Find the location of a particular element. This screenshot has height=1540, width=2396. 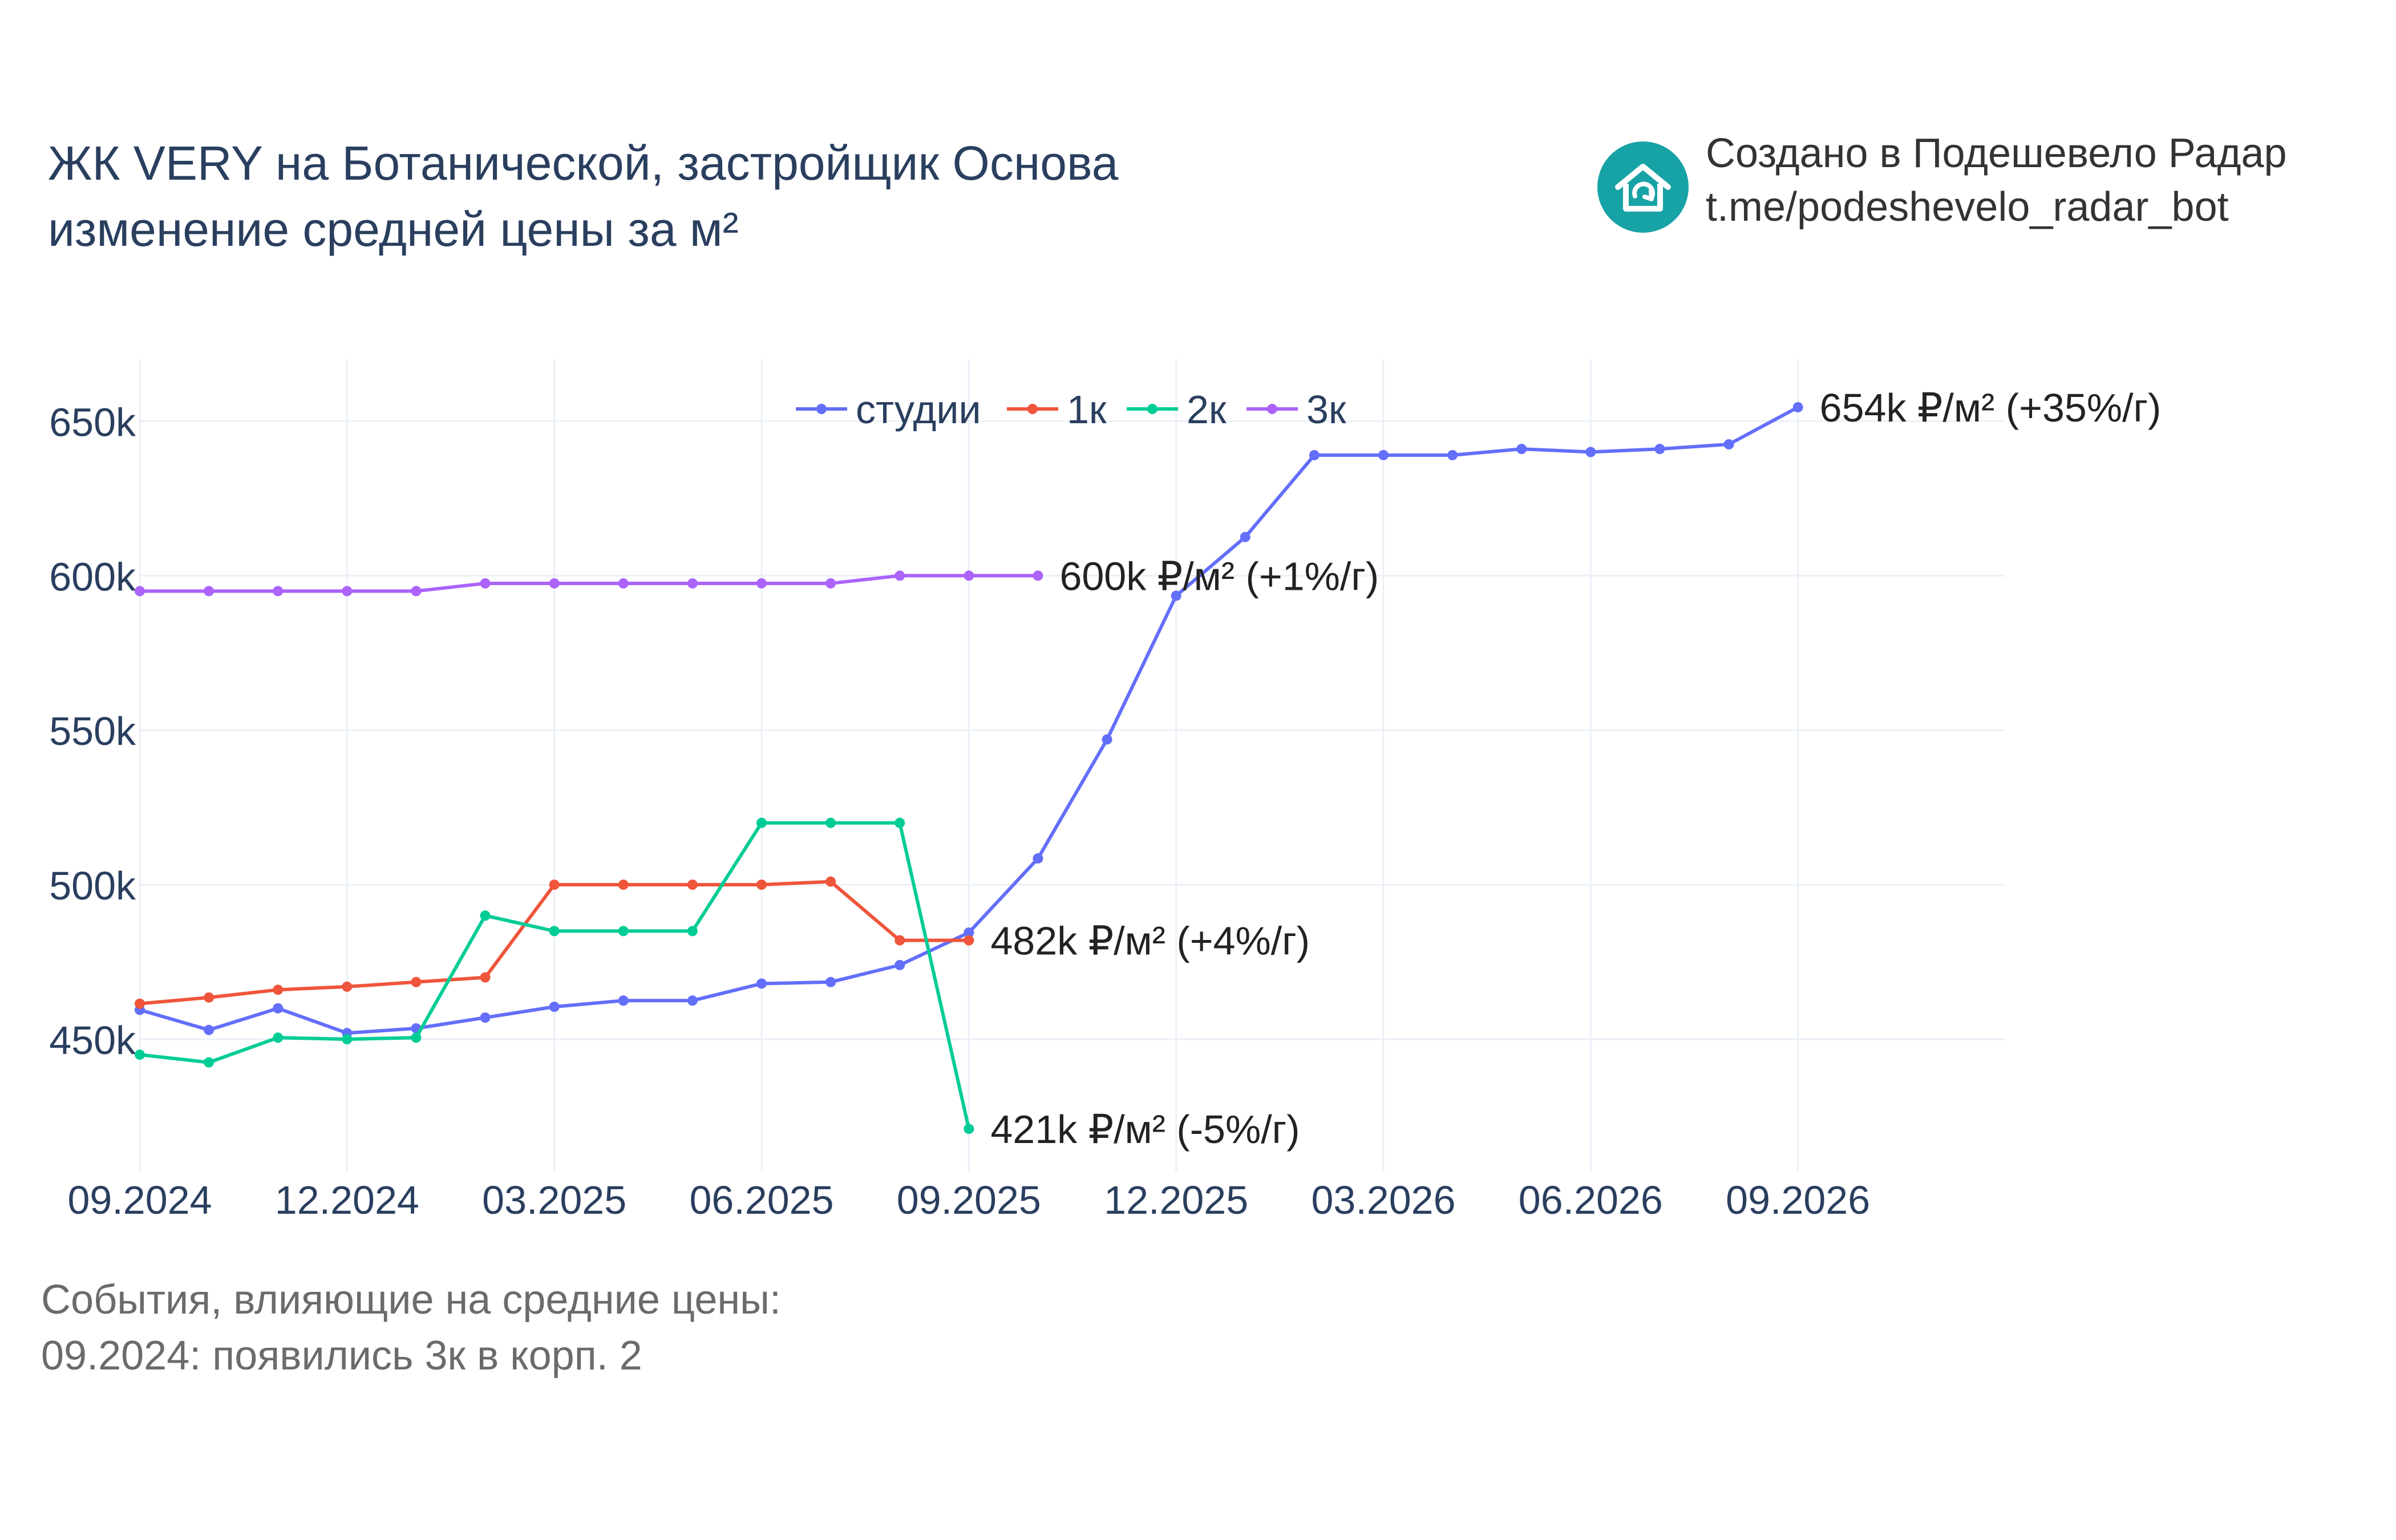

x-tick-label: 03.2026 is located at coordinates (1383, 1200).